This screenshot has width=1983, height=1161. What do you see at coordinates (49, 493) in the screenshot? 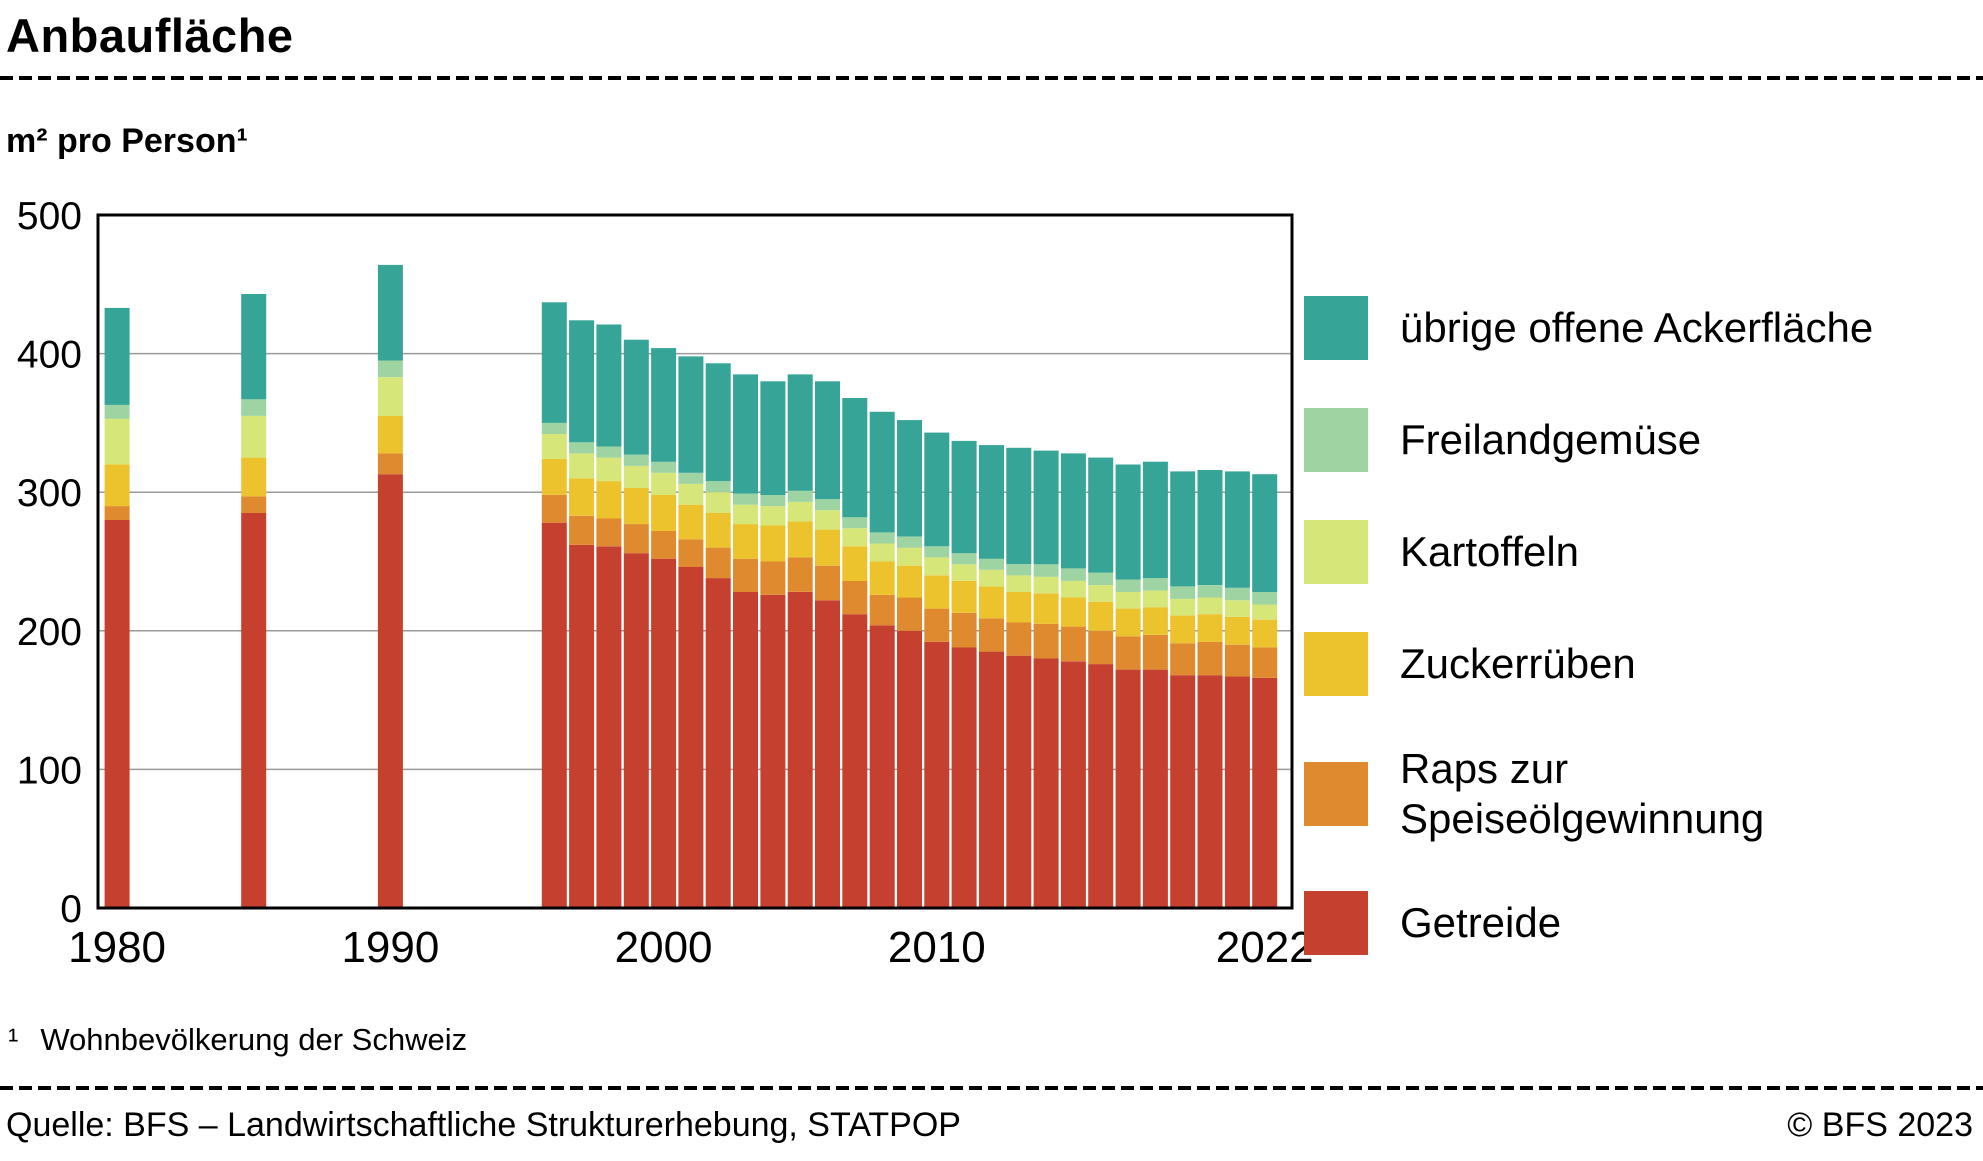
I see `y-tick-label: 300` at bounding box center [49, 493].